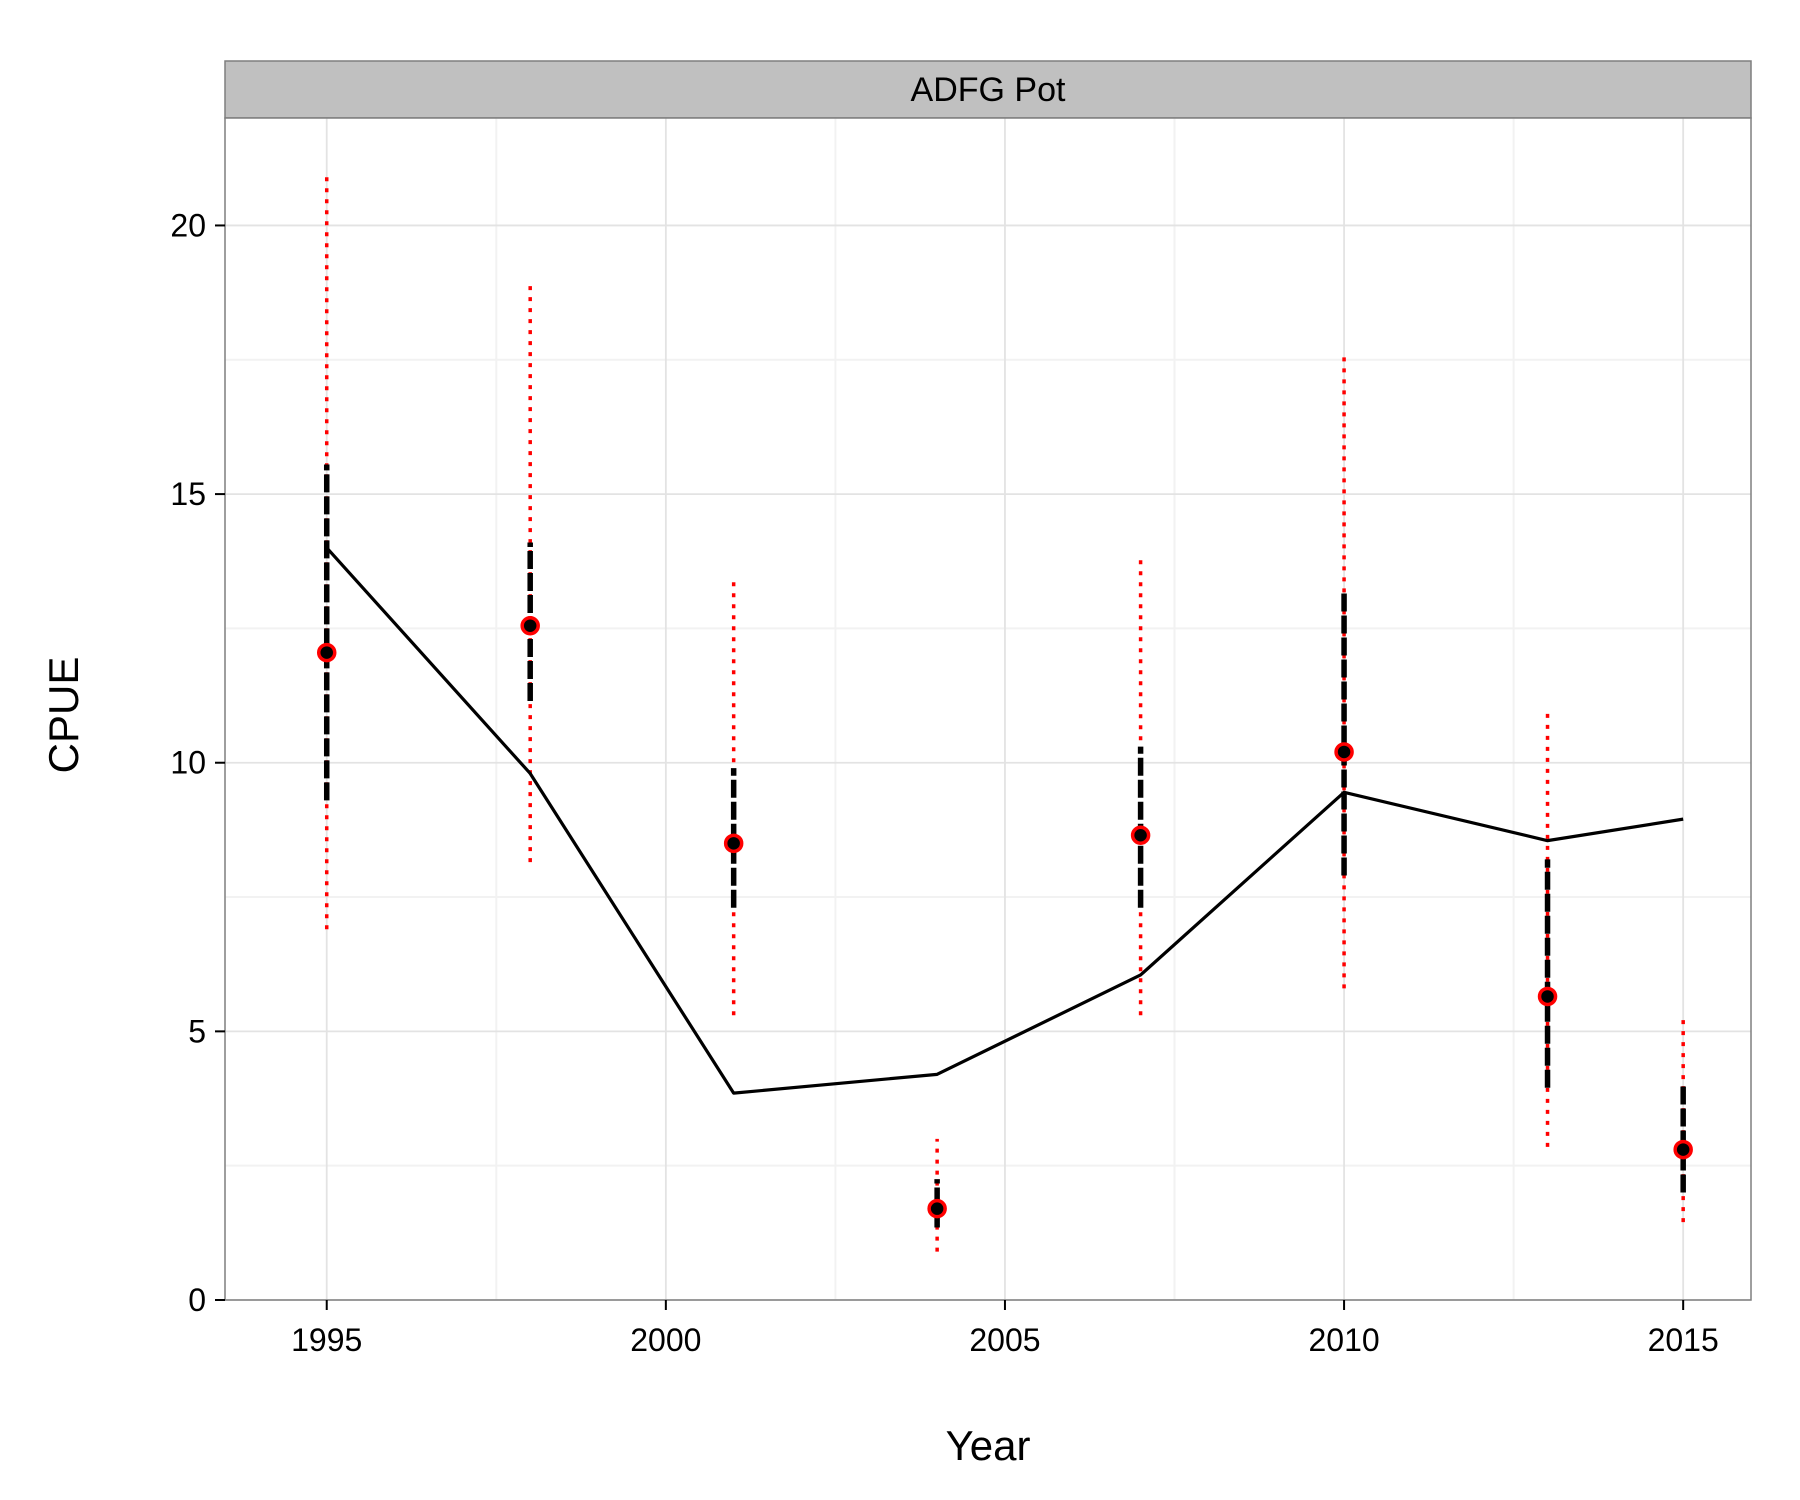 This screenshot has height=1500, width=1800. What do you see at coordinates (1683, 1340) in the screenshot?
I see `x-tick-label: 2015` at bounding box center [1683, 1340].